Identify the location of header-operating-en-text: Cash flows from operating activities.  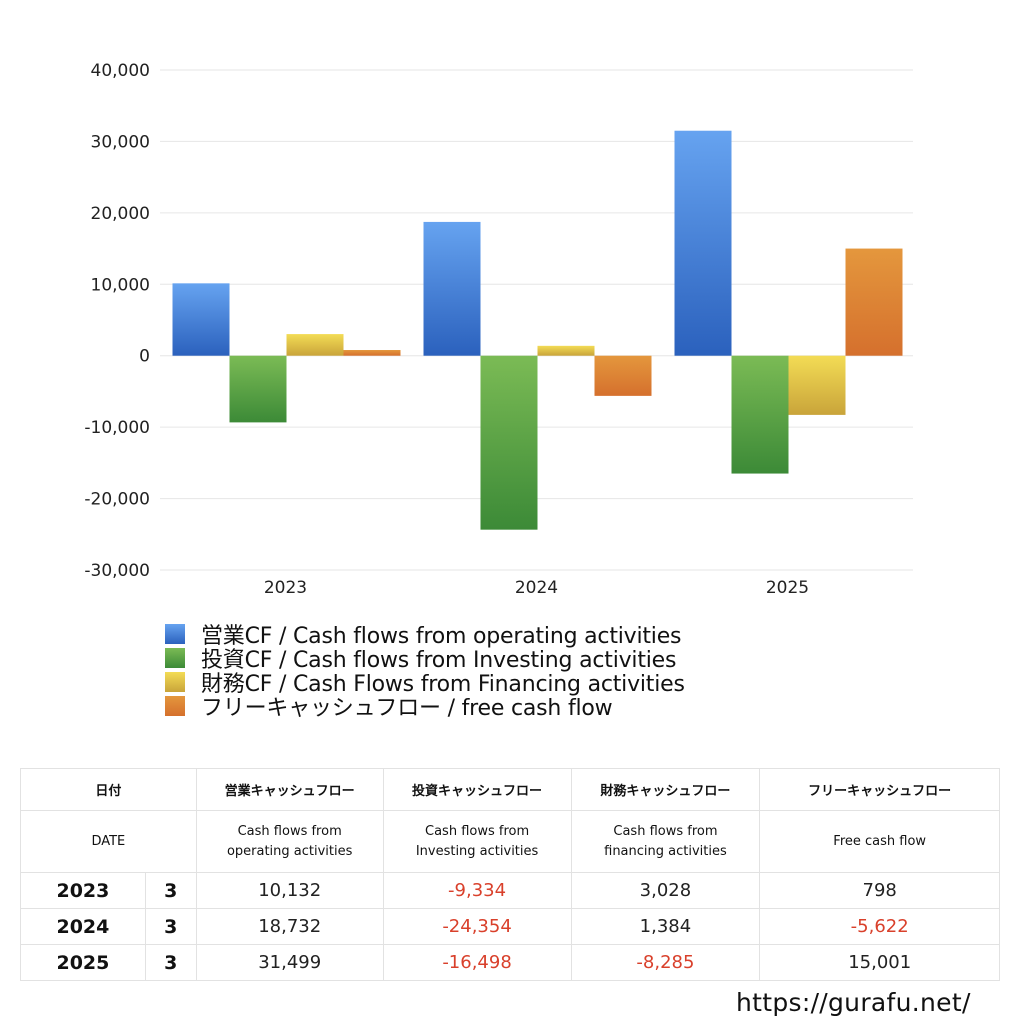
(289, 841).